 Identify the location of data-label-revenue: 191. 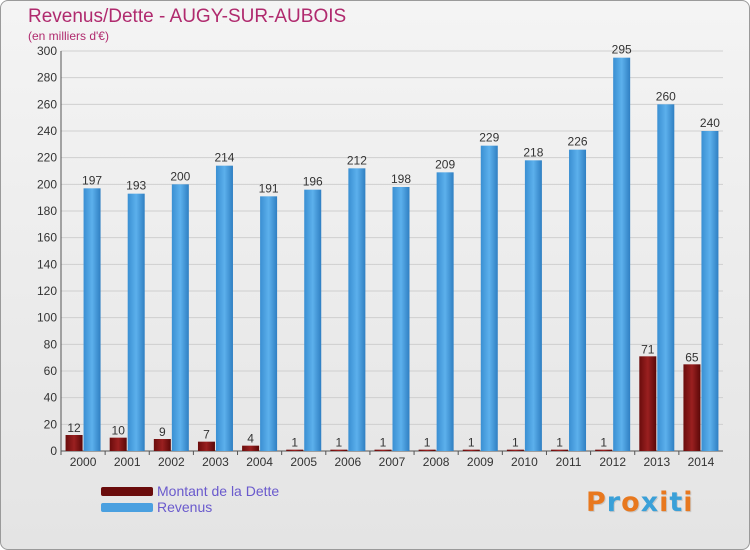
(269, 188).